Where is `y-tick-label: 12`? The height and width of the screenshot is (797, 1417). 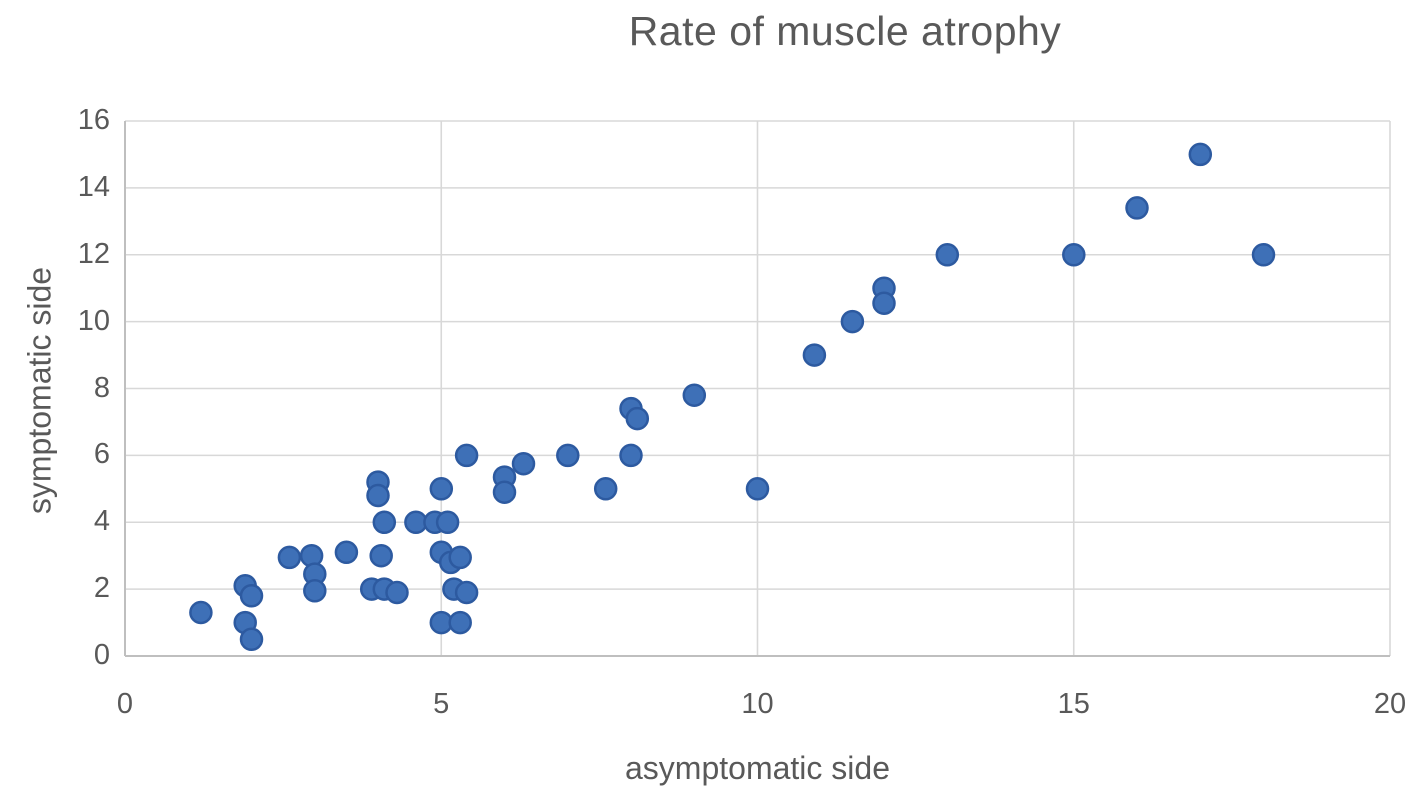 y-tick-label: 12 is located at coordinates (93, 253).